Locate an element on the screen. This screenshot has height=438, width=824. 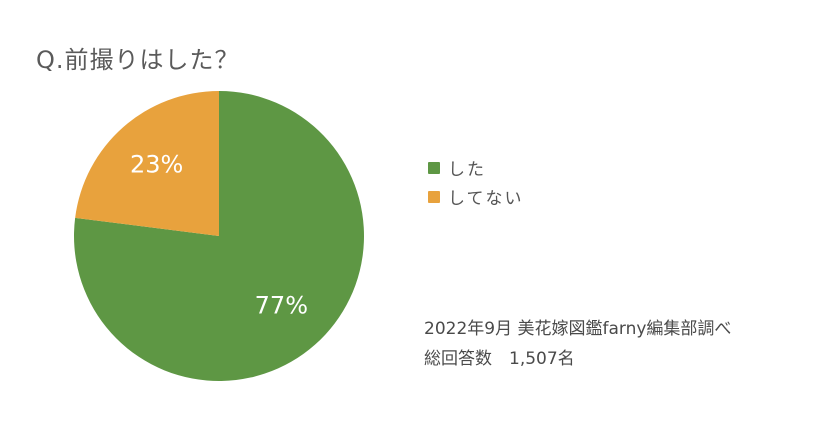
pie-slice-shitenai is located at coordinates (147, 163).